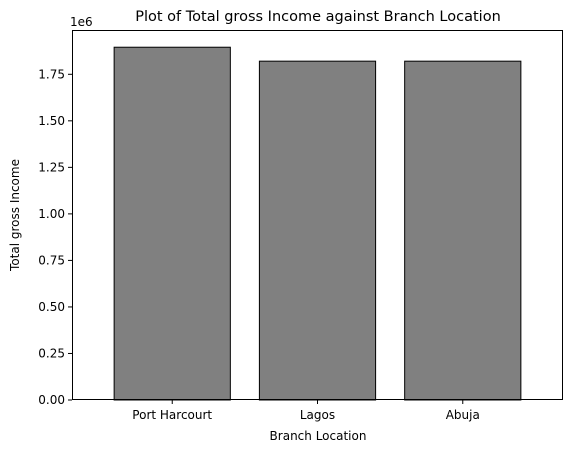 The height and width of the screenshot is (453, 576). I want to click on y-tick-label: 0.50, so click(51, 307).